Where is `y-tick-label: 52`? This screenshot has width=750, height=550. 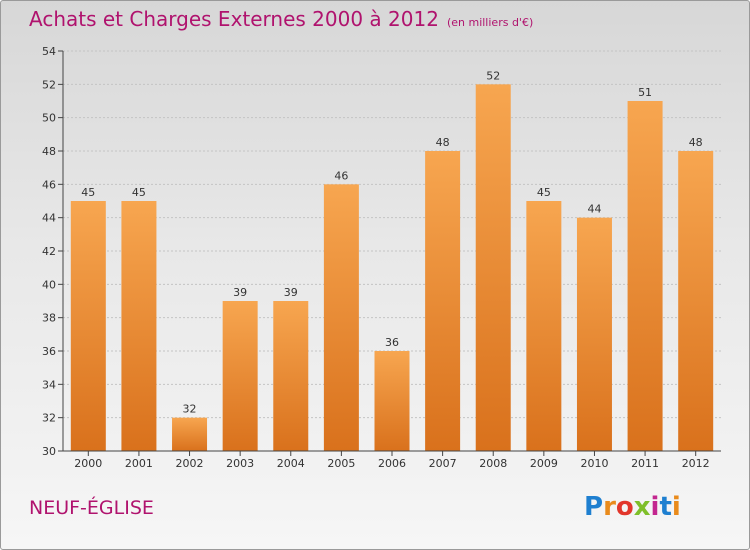 y-tick-label: 52 is located at coordinates (49, 84).